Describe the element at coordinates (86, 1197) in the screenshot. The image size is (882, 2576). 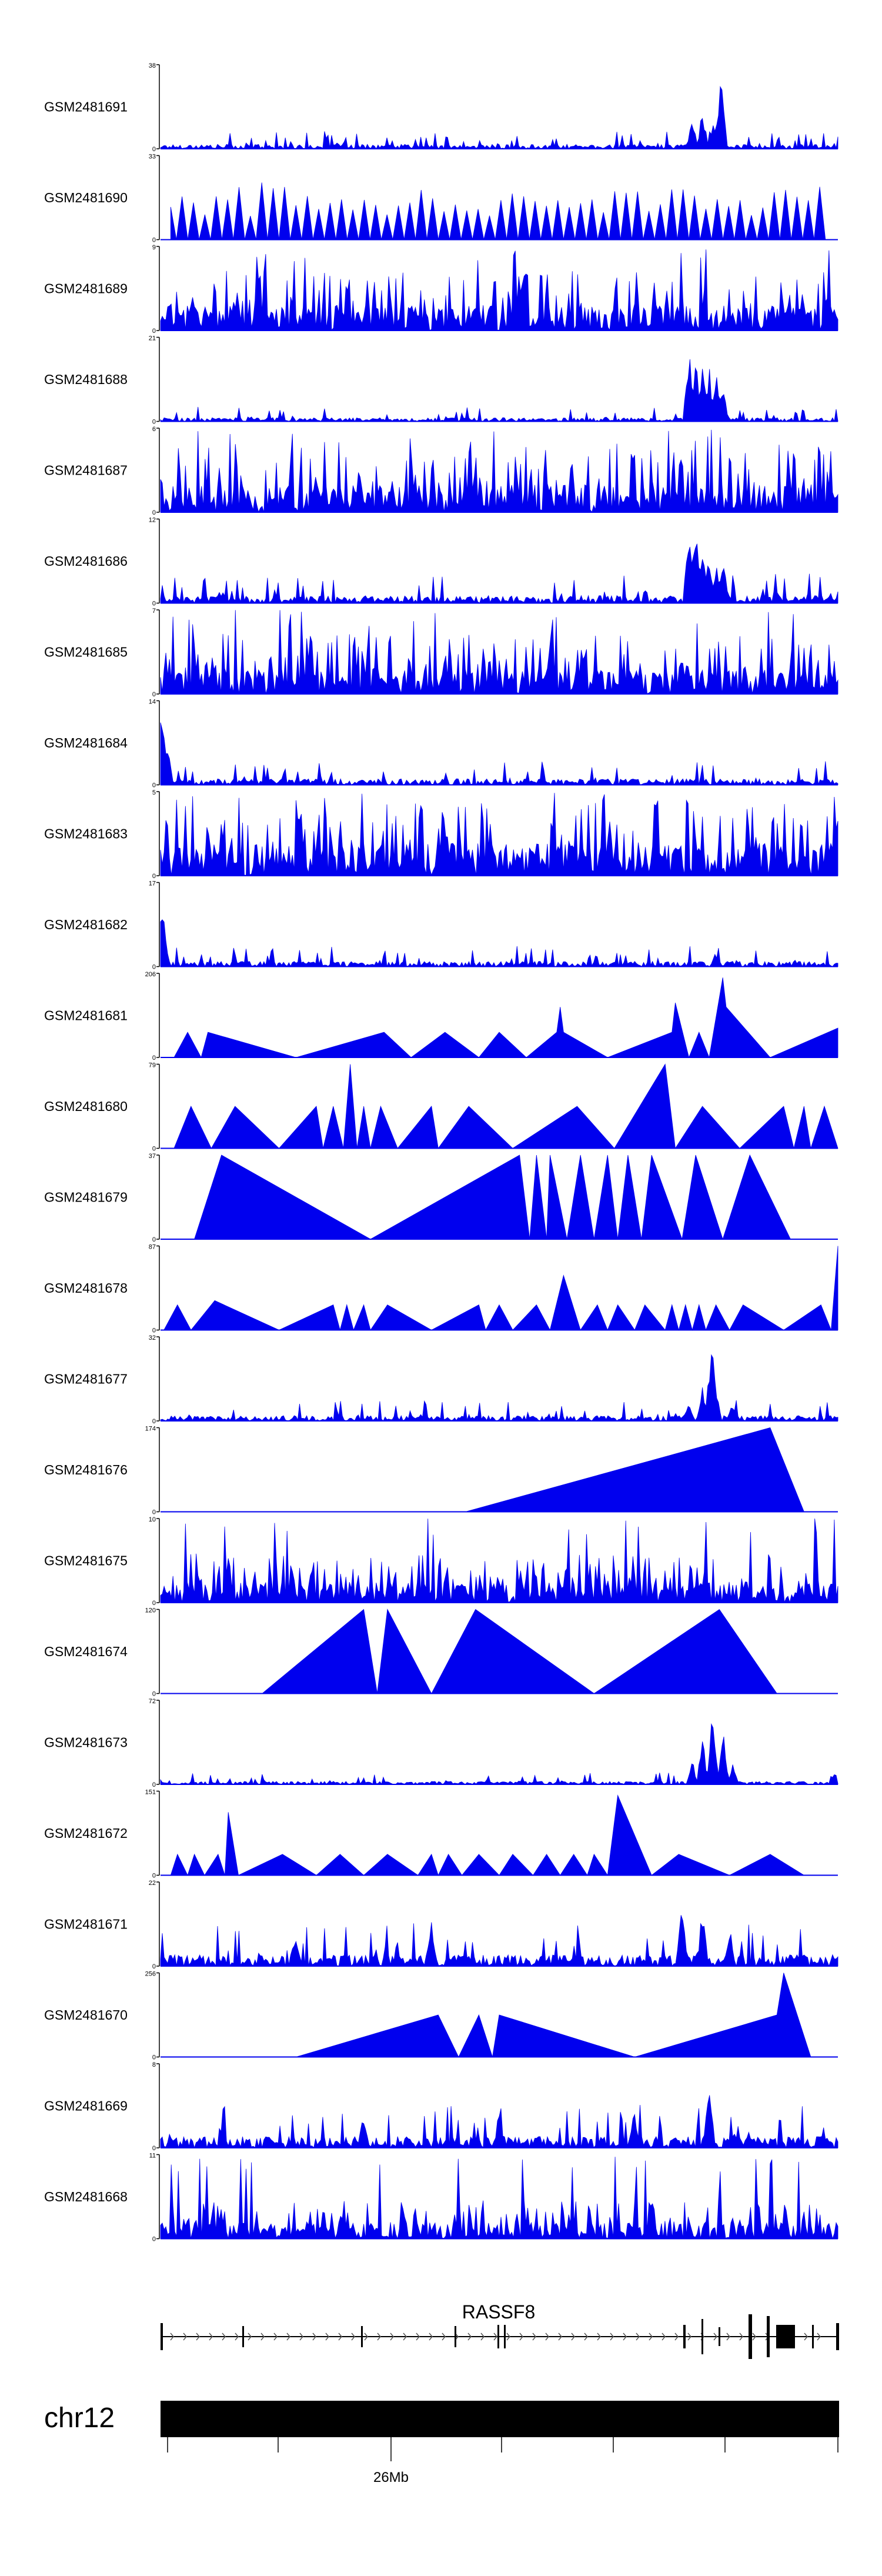
I see `track-label: GSM2481679` at that location.